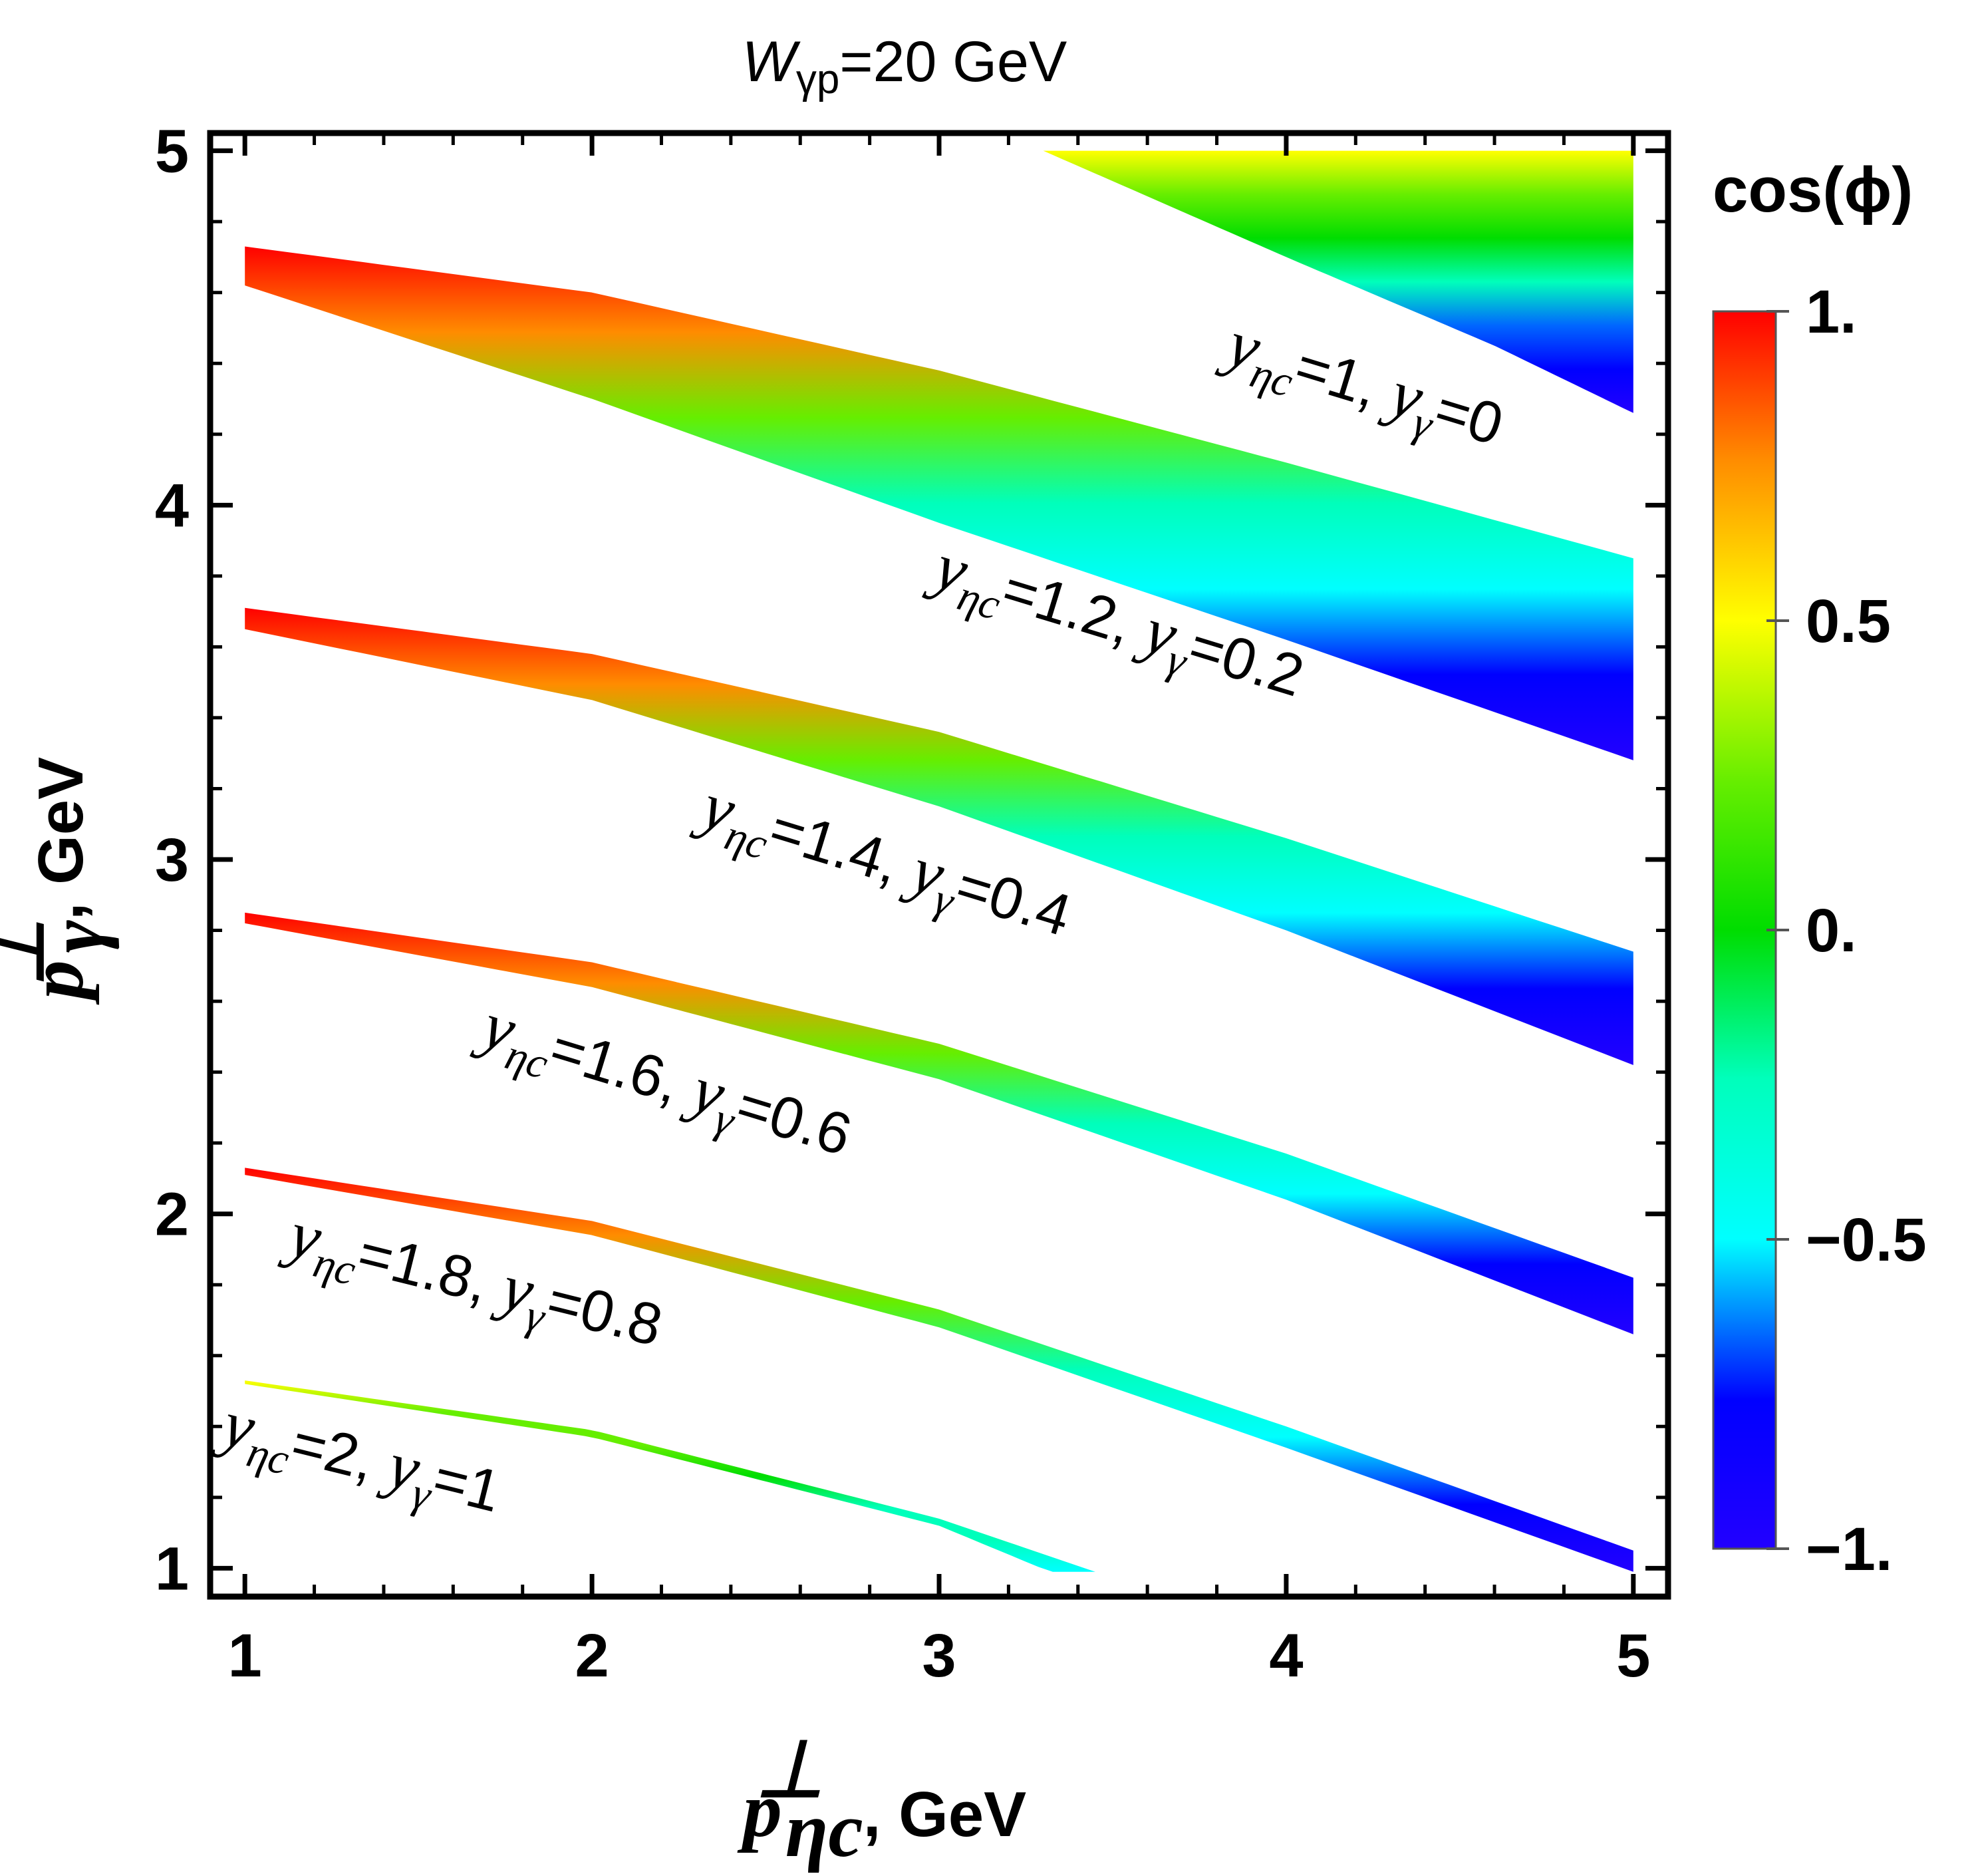 This screenshot has height=1876, width=1968. What do you see at coordinates (1866, 1240) in the screenshot?
I see `colorbar-tick-label: −0.5` at bounding box center [1866, 1240].